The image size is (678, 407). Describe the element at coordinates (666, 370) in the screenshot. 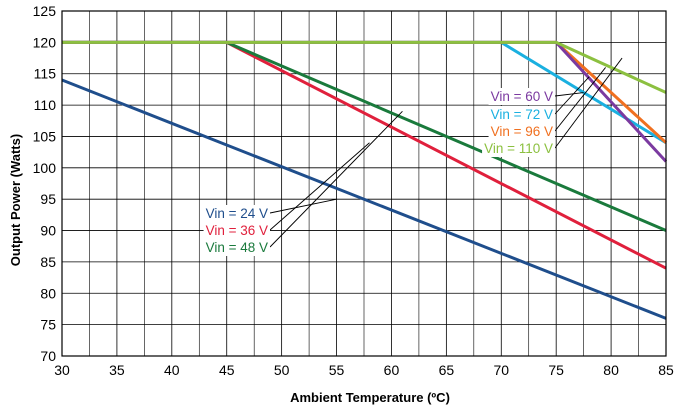

I see `x-tick-label-85: 85` at that location.